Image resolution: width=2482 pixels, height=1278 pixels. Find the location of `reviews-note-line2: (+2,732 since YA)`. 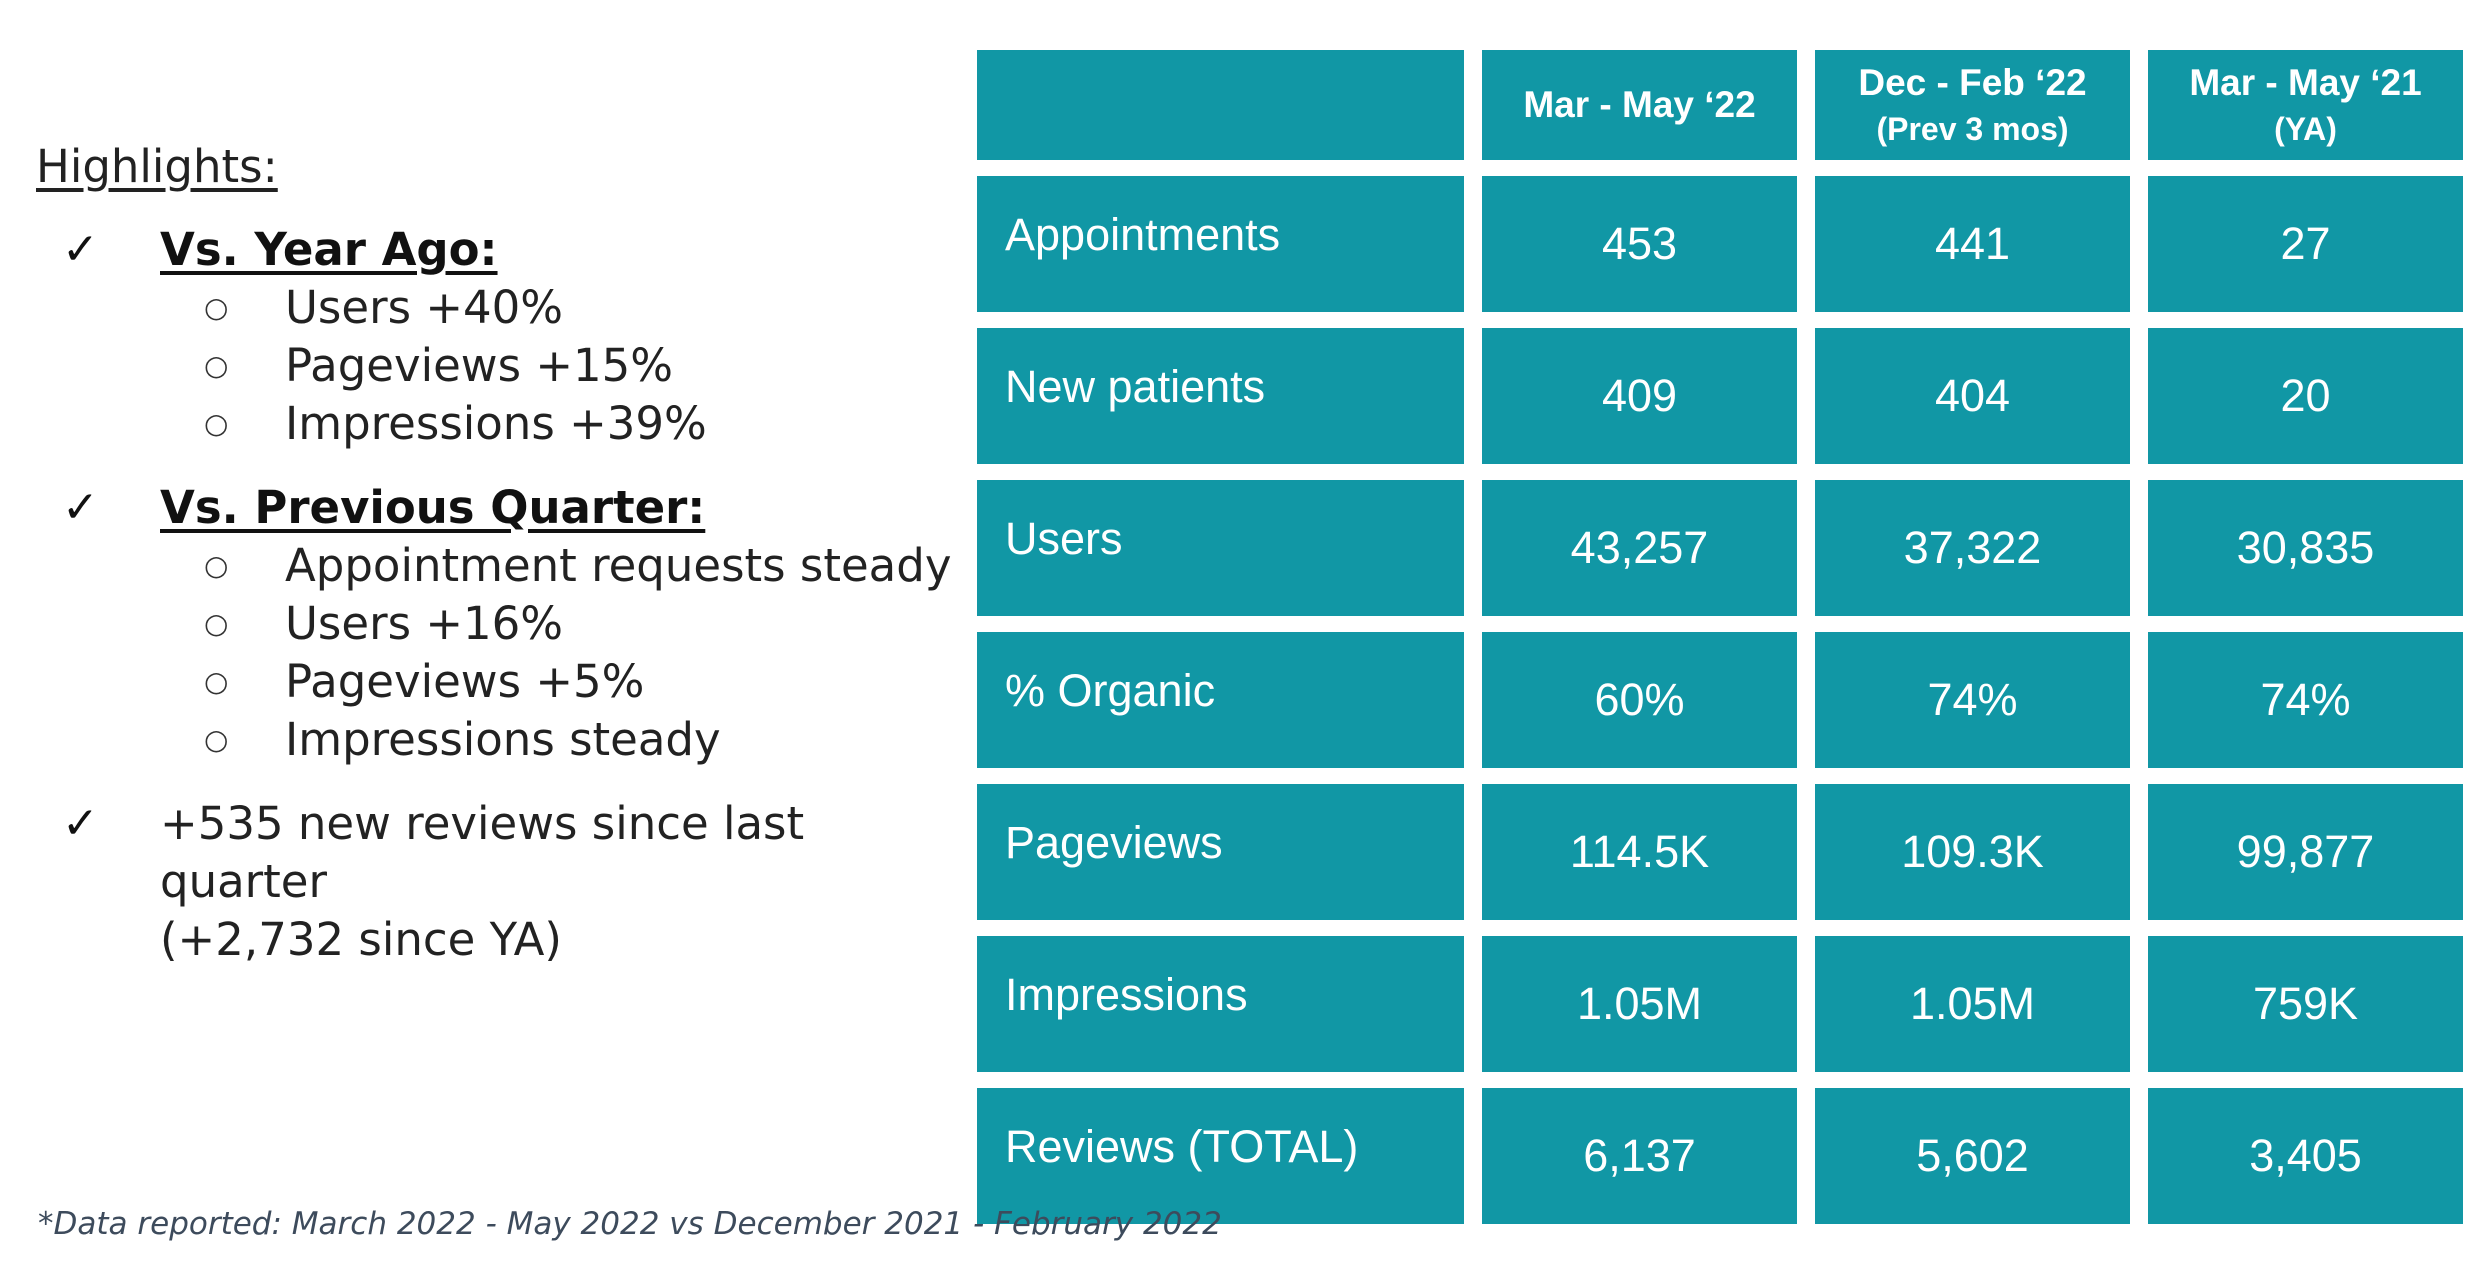

reviews-note-line2: (+2,732 since YA) is located at coordinates (361, 939).